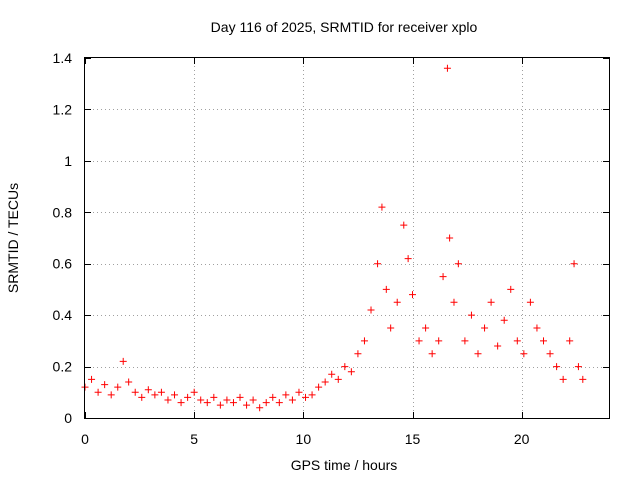  I want to click on y-tick-label: 1.4, so click(63, 58).